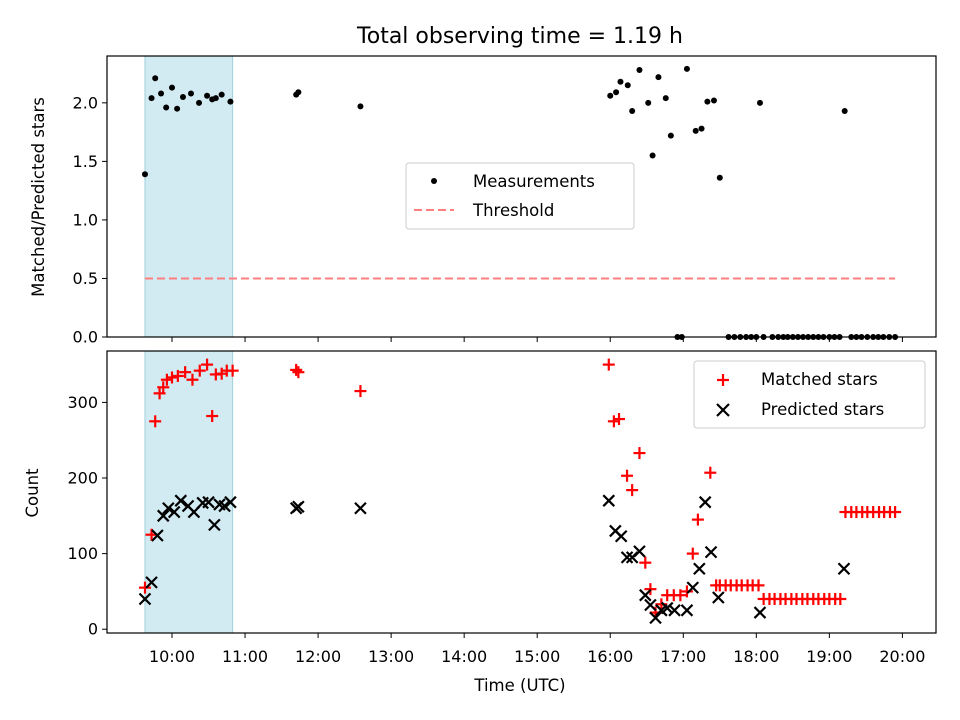 The height and width of the screenshot is (720, 960). What do you see at coordinates (434, 181) in the screenshot?
I see `legend-measurements-marker` at bounding box center [434, 181].